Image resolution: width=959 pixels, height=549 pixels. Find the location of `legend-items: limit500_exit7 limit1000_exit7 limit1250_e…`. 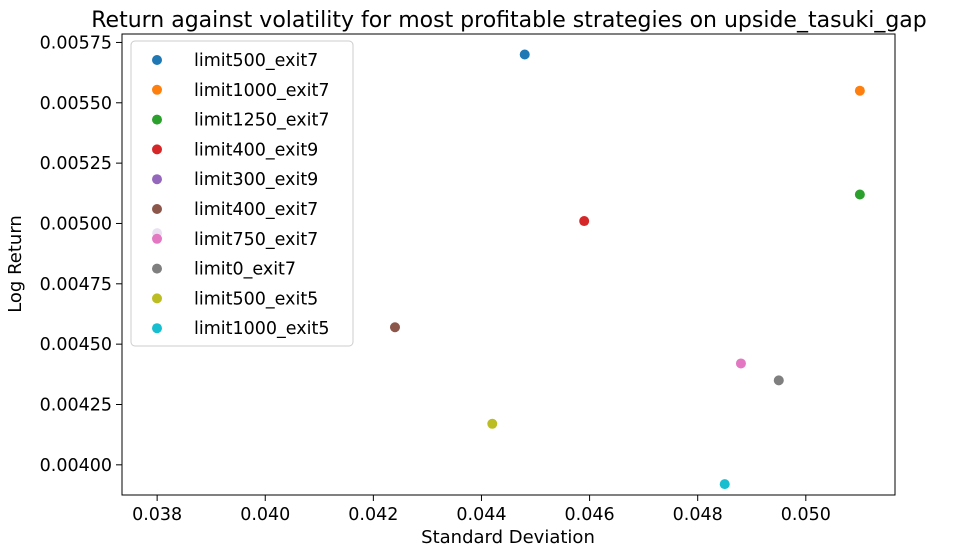

legend-items: limit500_exit7 limit1000_exit7 limit1250_e… is located at coordinates (240, 195).